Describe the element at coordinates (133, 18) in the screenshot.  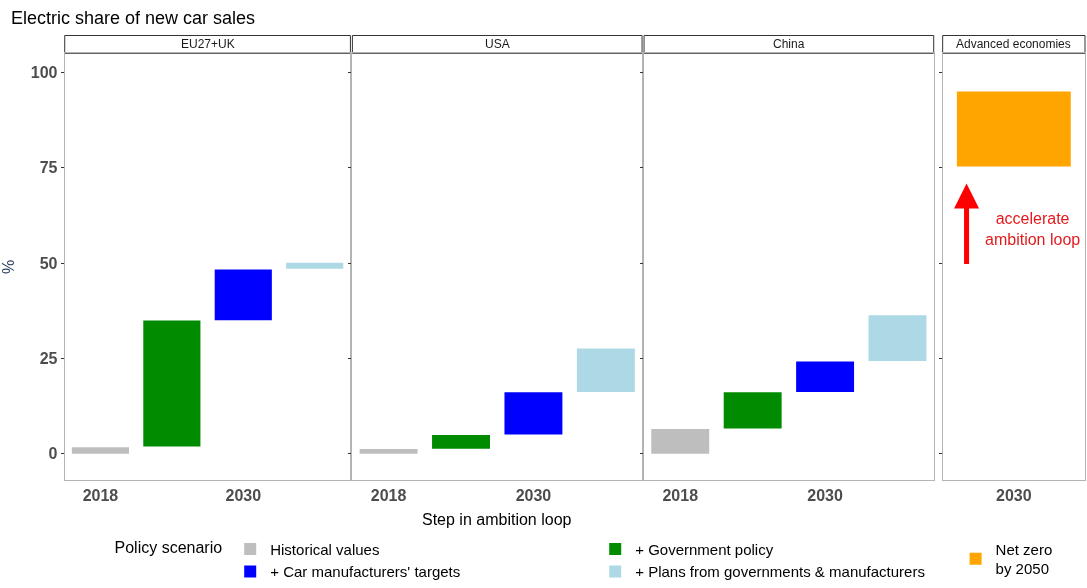
I see `chart-title: Electric share of new car sales` at that location.